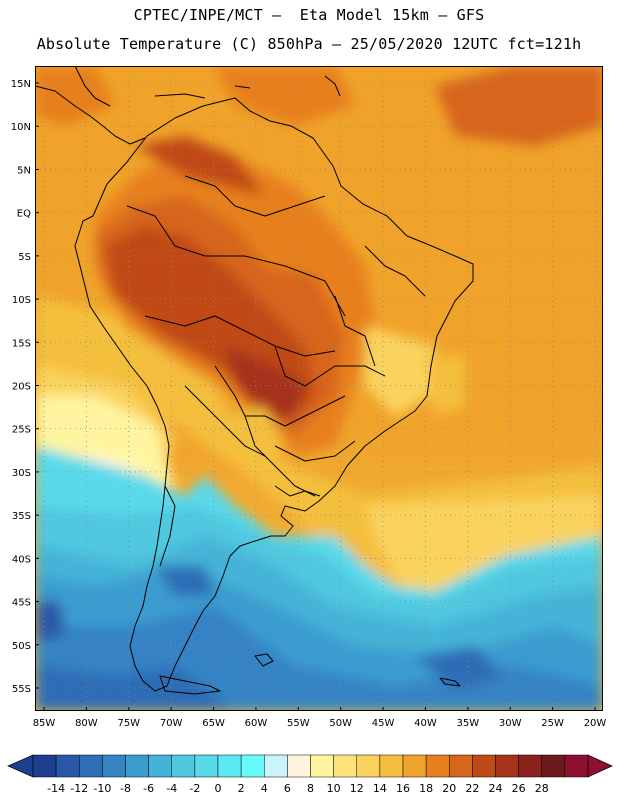  Describe the element at coordinates (241, 788) in the screenshot. I see `colorbar-label: 2` at that location.